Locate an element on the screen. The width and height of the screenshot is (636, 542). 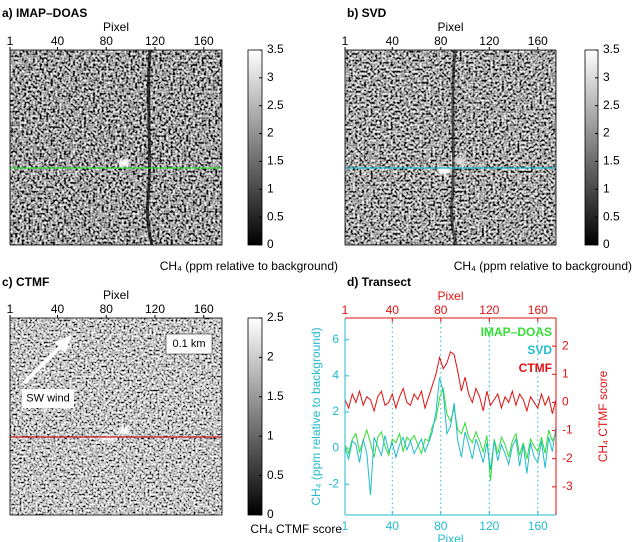
y2-tick-label: -1 is located at coordinates (567, 430).